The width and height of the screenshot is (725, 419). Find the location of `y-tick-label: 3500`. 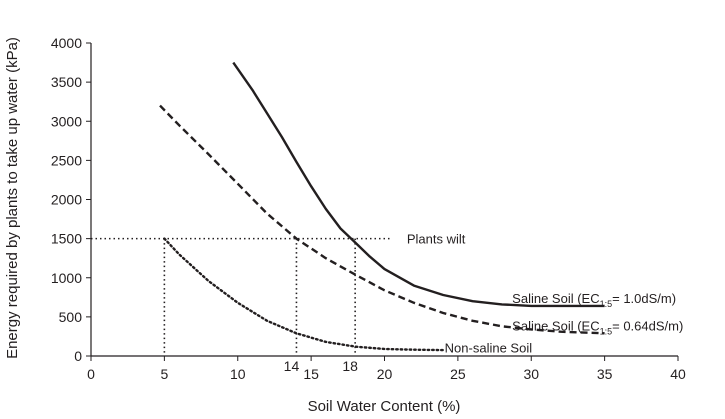

y-tick-label: 3500 is located at coordinates (66, 82).